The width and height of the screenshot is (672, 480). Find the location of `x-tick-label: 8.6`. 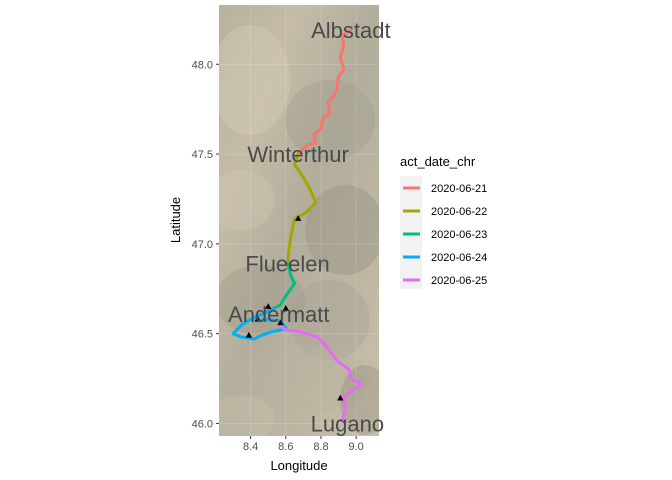

x-tick-label: 8.6 is located at coordinates (285, 447).